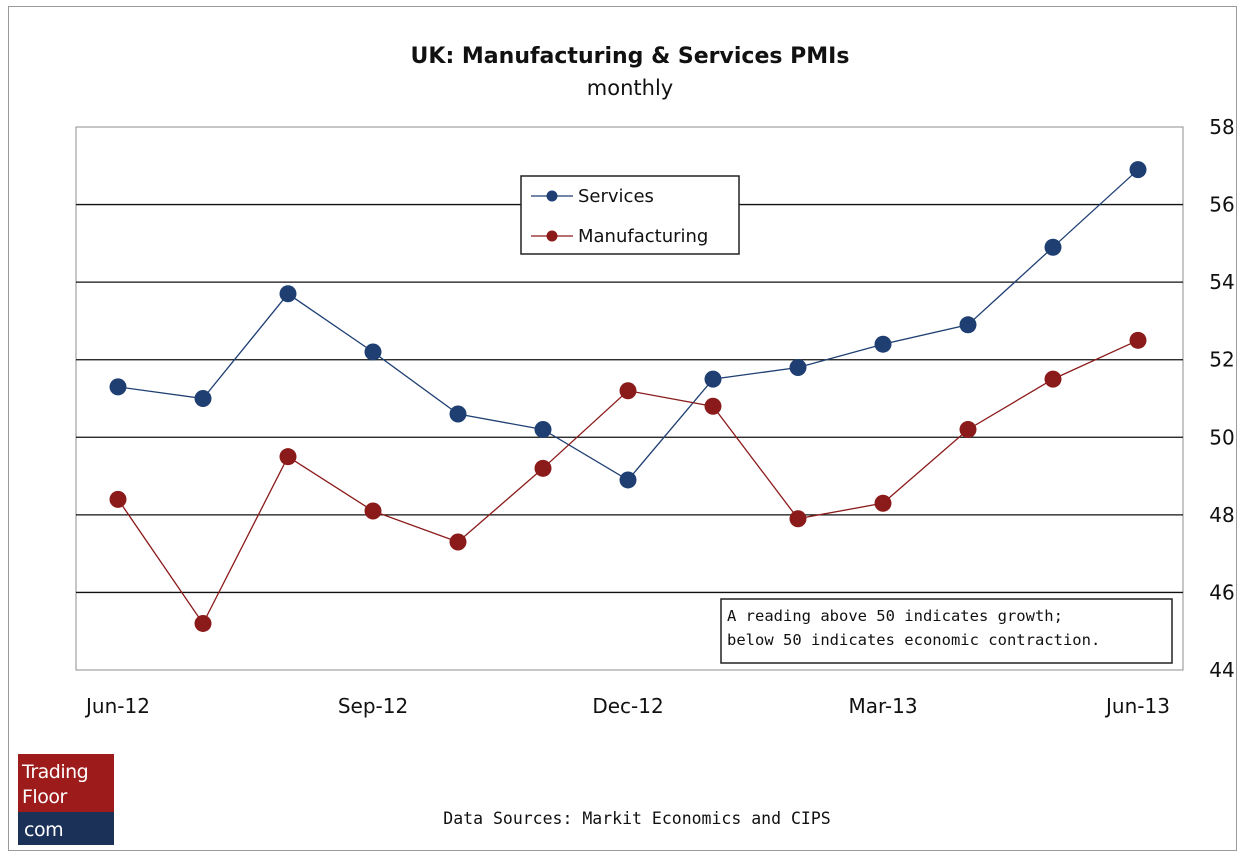  I want to click on legend-manufacturing-marker, so click(552, 236).